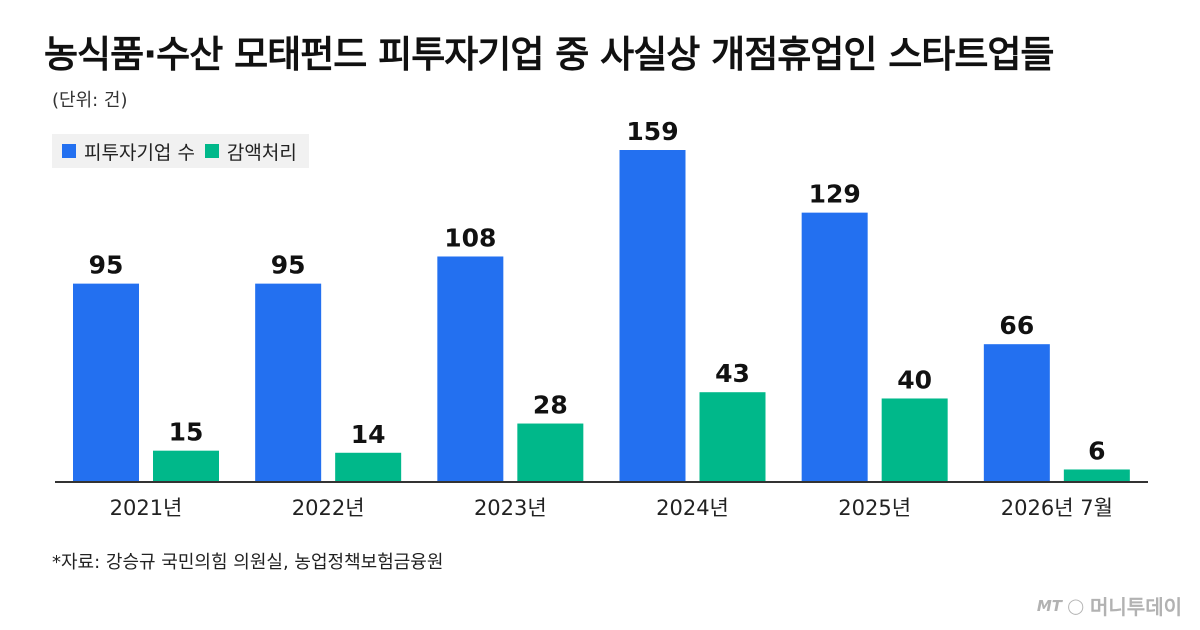 This screenshot has width=1200, height=630. I want to click on legend: 피투자기업 수 감액처리, so click(180, 151).